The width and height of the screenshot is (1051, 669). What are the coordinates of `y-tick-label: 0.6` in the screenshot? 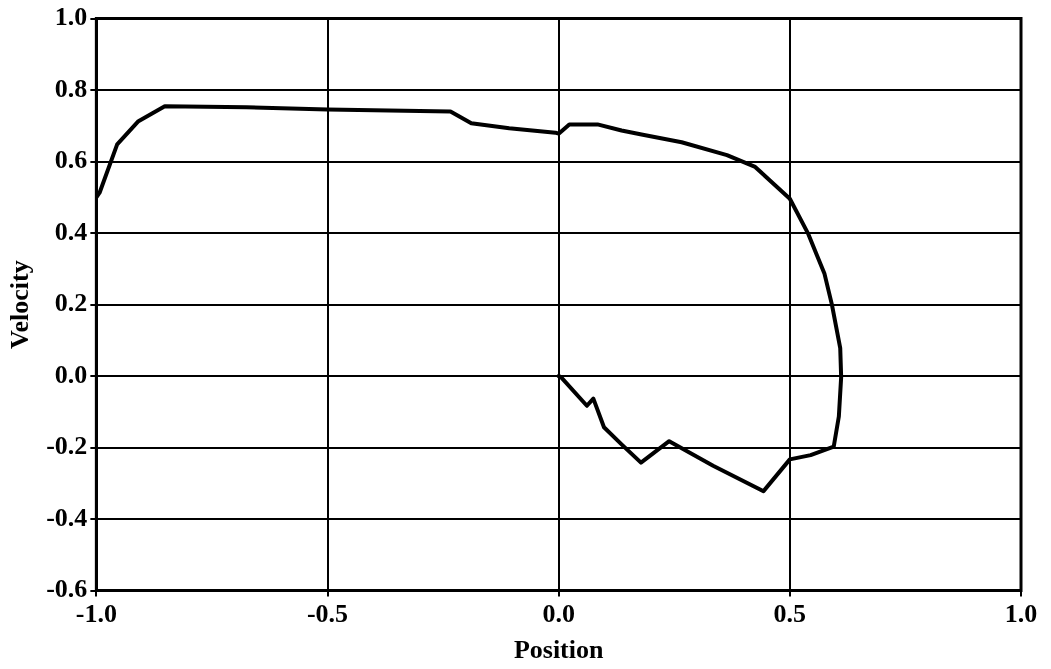 It's located at (71, 160).